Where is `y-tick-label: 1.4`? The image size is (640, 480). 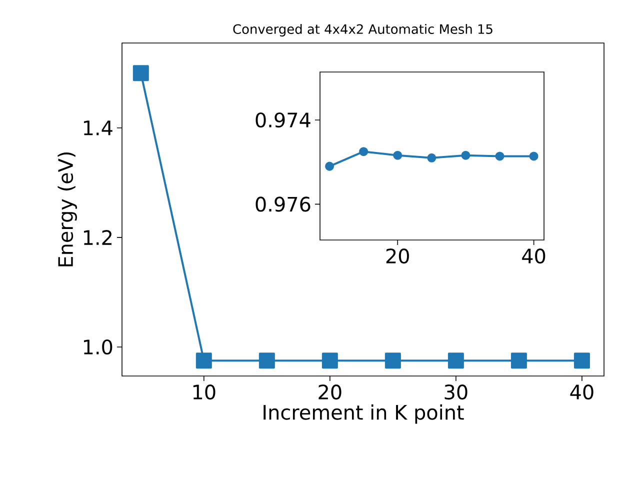
y-tick-label: 1.4 is located at coordinates (98, 128).